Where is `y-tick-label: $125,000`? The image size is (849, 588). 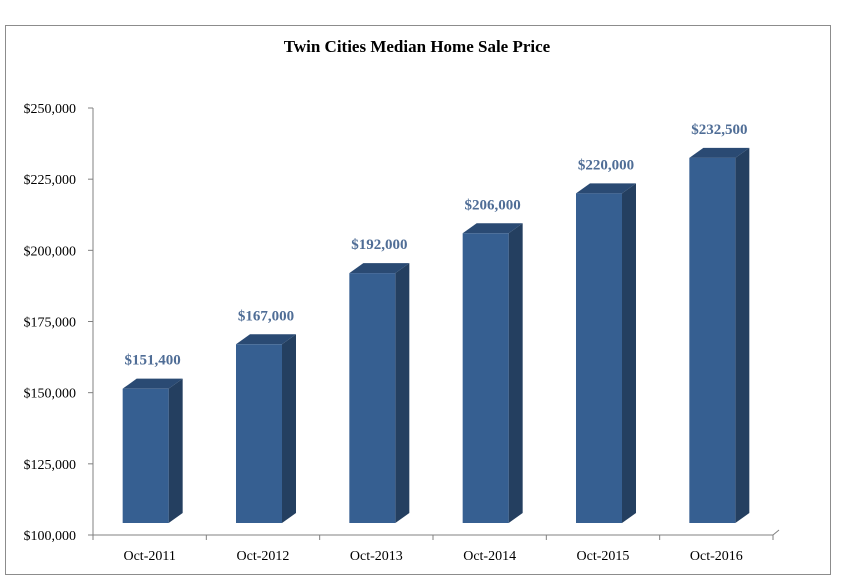
y-tick-label: $125,000 is located at coordinates (50, 465).